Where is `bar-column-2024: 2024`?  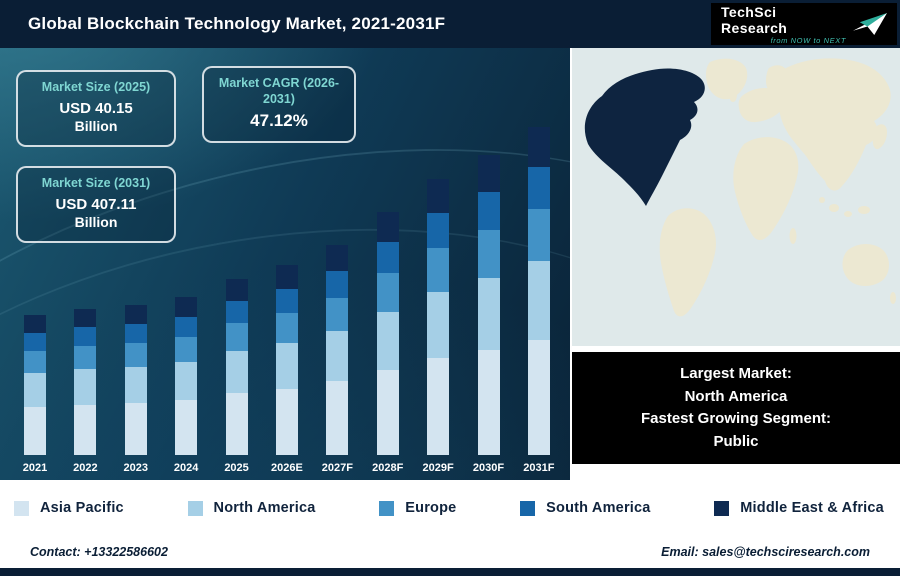
bar-column-2024: 2024 is located at coordinates (186, 385).